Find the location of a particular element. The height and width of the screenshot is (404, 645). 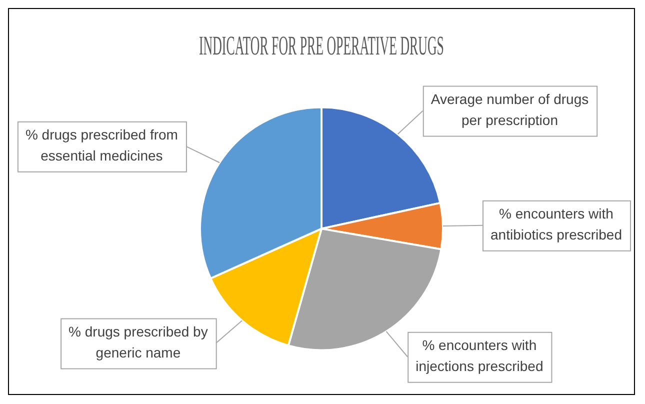

slice-label: % drugs prescribed by generic name is located at coordinates (138, 342).